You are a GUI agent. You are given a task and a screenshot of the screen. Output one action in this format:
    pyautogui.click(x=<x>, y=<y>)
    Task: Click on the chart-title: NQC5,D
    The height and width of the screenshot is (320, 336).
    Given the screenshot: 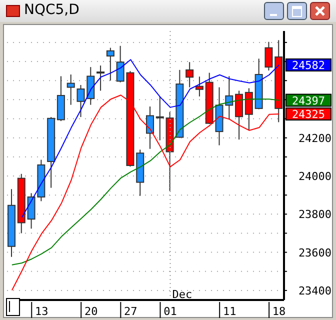 What is the action you would take?
    pyautogui.click(x=52, y=10)
    